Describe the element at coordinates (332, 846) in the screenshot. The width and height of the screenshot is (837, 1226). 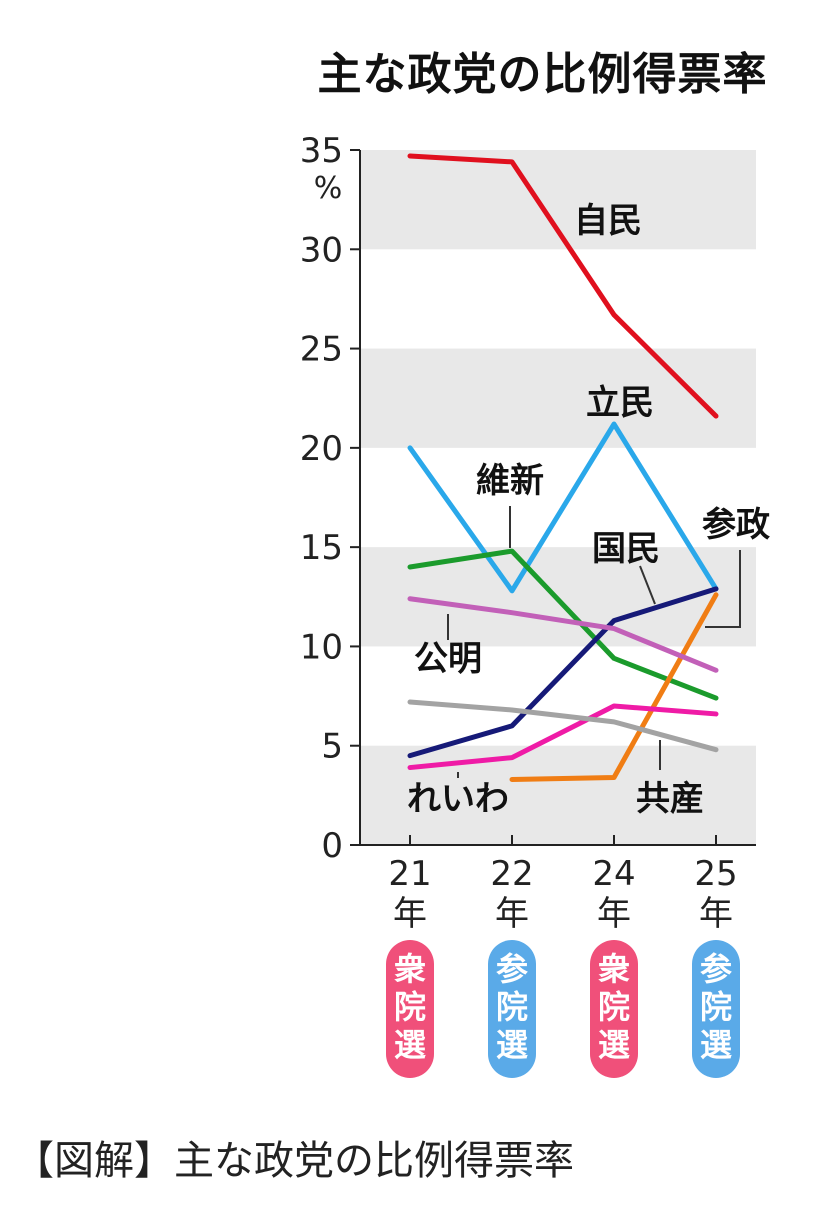
I see `y-tick-label: 0` at that location.